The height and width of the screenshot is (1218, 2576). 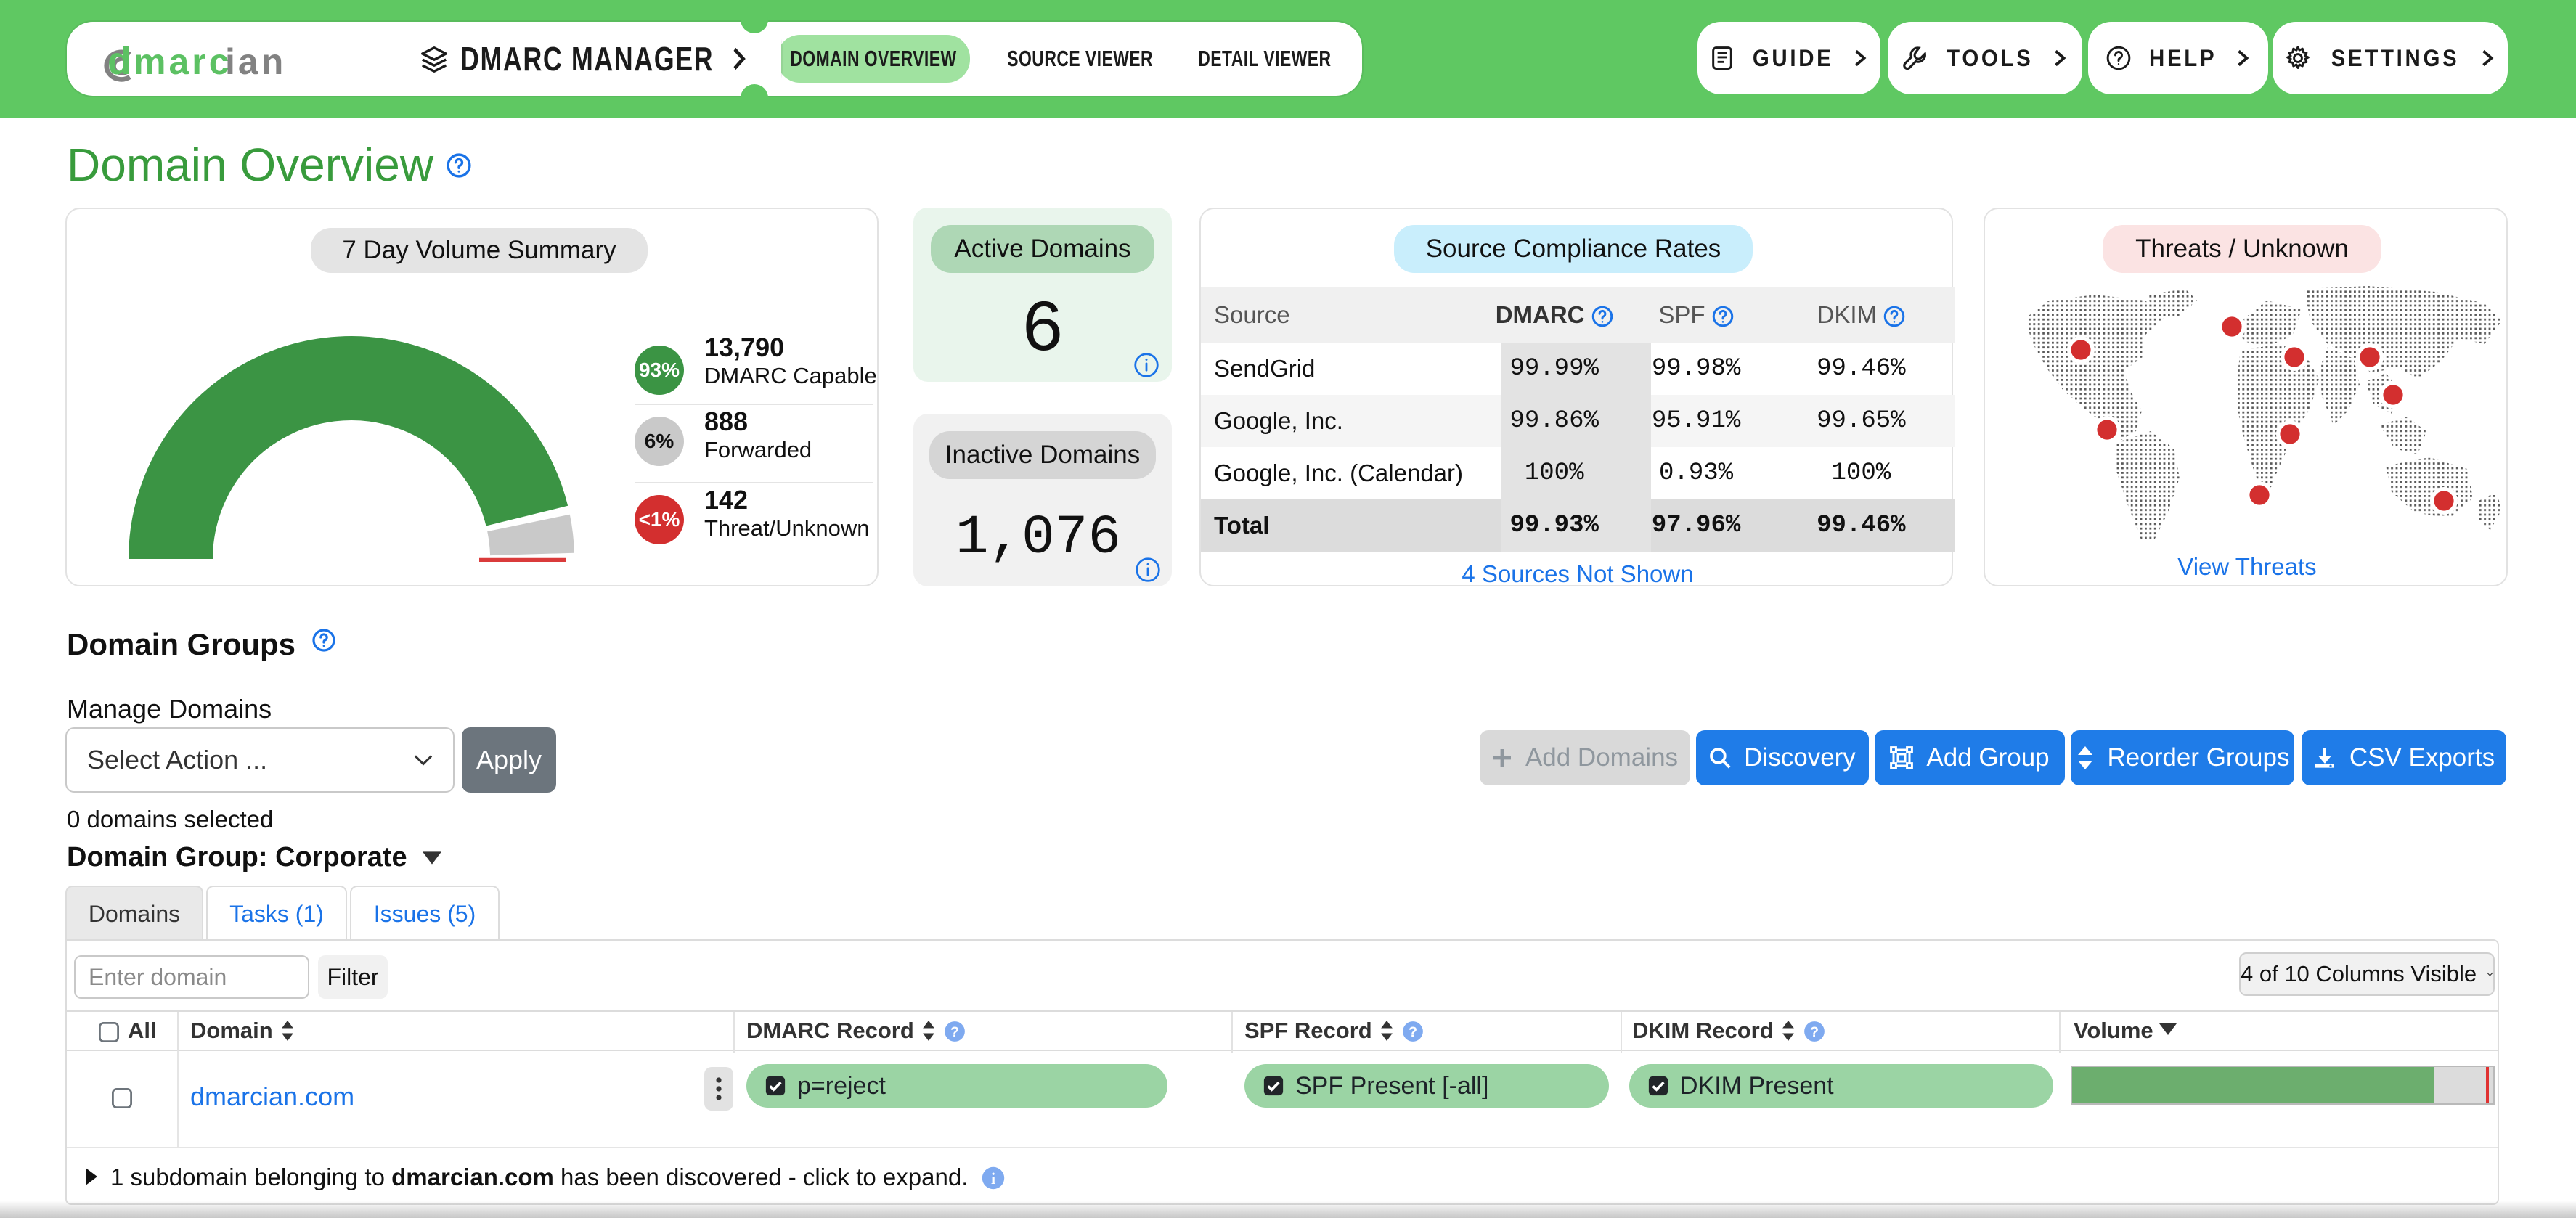 What do you see at coordinates (993, 1178) in the screenshot?
I see `svg-text: i` at bounding box center [993, 1178].